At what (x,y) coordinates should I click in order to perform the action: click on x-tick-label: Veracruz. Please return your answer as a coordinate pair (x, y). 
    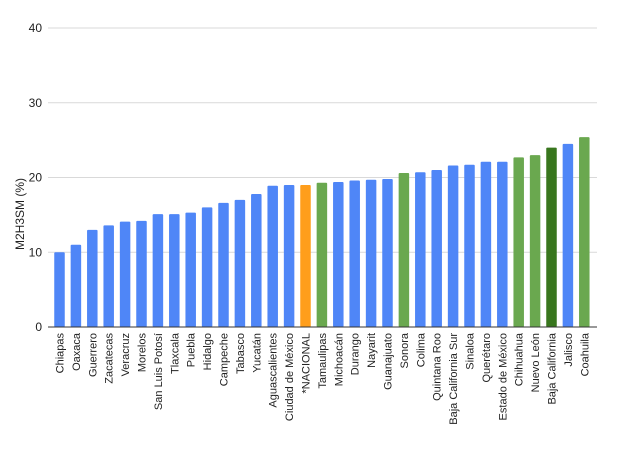
    Looking at the image, I should click on (126, 354).